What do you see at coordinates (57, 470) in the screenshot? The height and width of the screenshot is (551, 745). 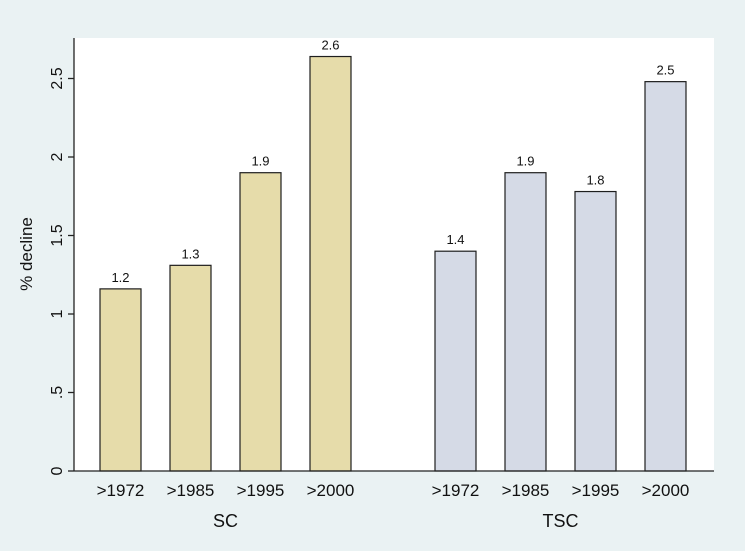 I see `y-tick-label: 0` at bounding box center [57, 470].